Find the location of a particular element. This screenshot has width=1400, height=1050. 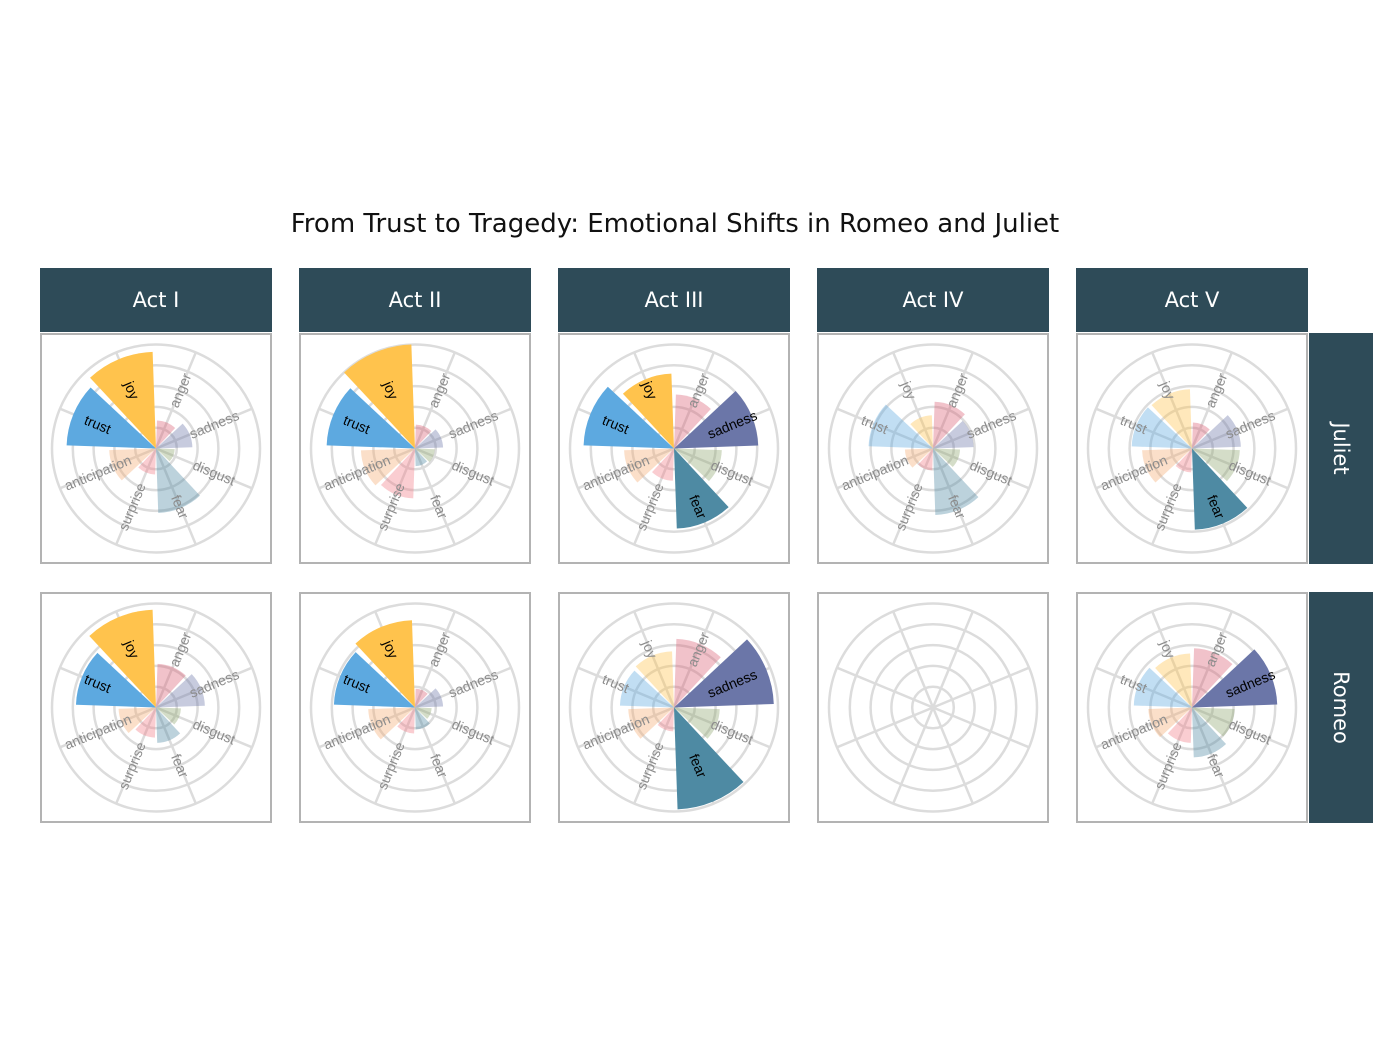

strip-label: Act V is located at coordinates (1192, 300).